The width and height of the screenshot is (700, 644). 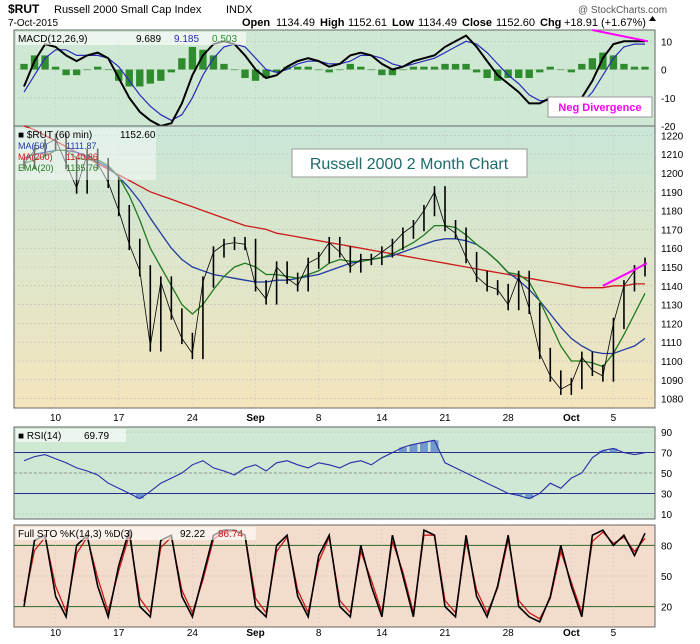 I want to click on open-value: 1134.49, so click(x=295, y=23).